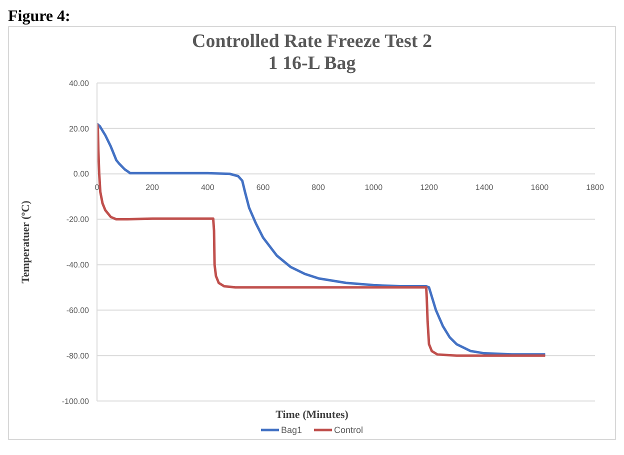 The width and height of the screenshot is (624, 455). Describe the element at coordinates (81, 174) in the screenshot. I see `y-tick-label: 0.00` at that location.